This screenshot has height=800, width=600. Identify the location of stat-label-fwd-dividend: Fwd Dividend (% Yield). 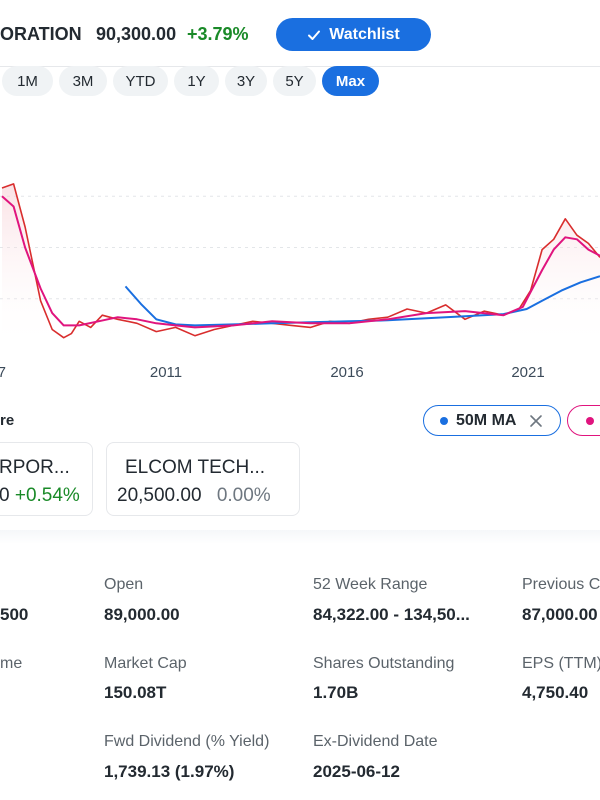
(187, 741).